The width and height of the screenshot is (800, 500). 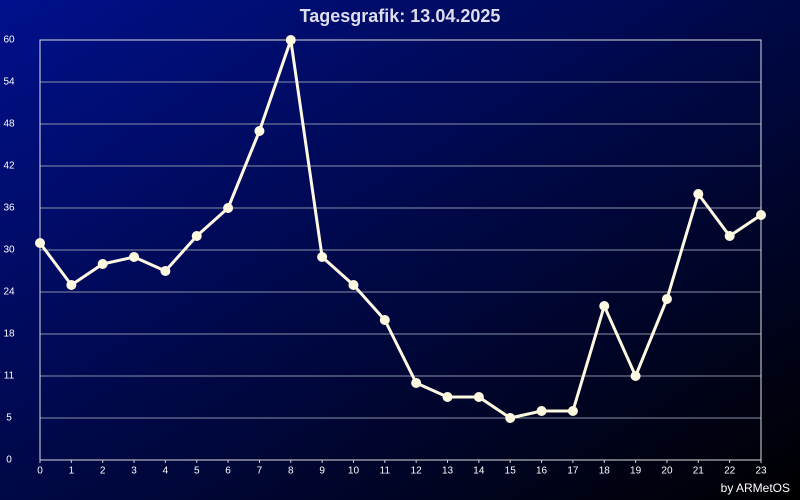 What do you see at coordinates (385, 471) in the screenshot?
I see `x-tick-label: 11` at bounding box center [385, 471].